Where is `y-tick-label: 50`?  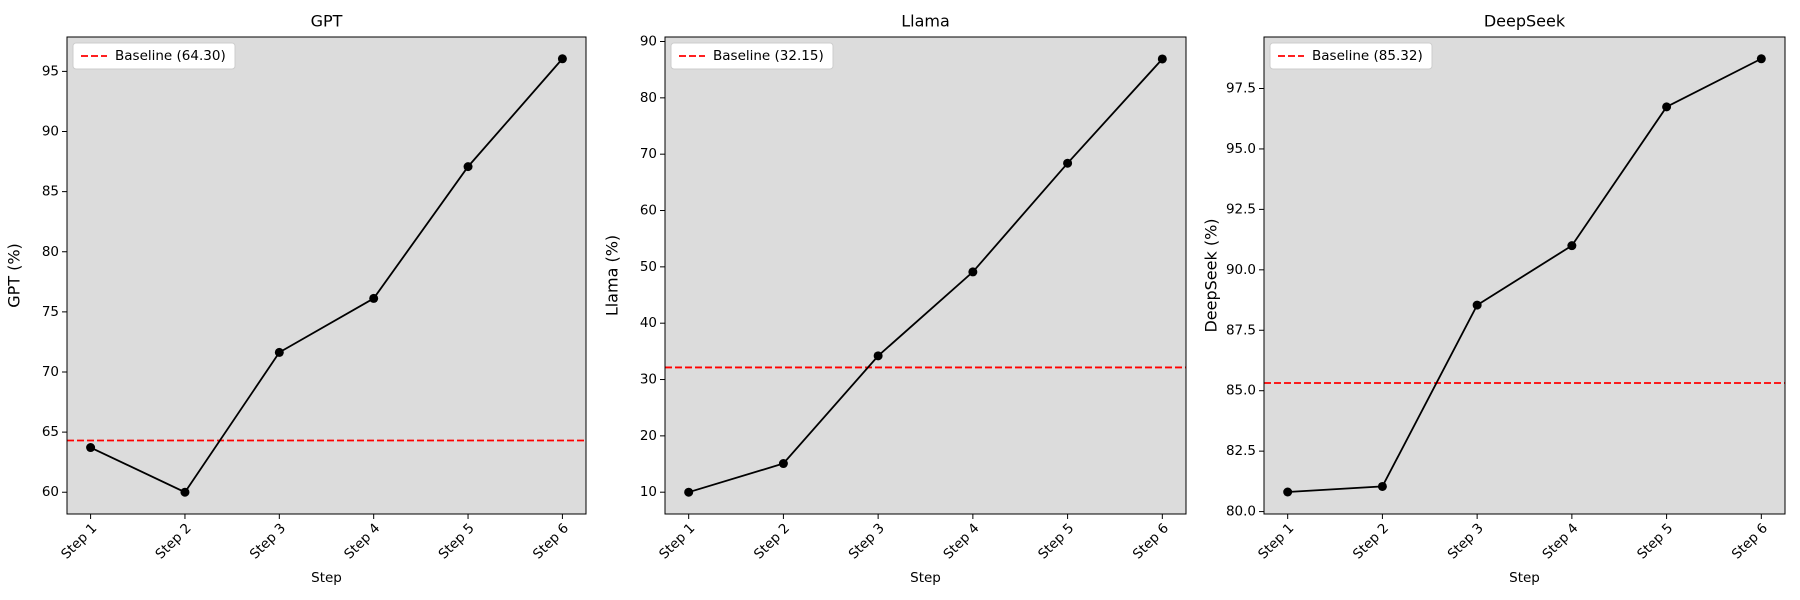 y-tick-label: 50 is located at coordinates (648, 267).